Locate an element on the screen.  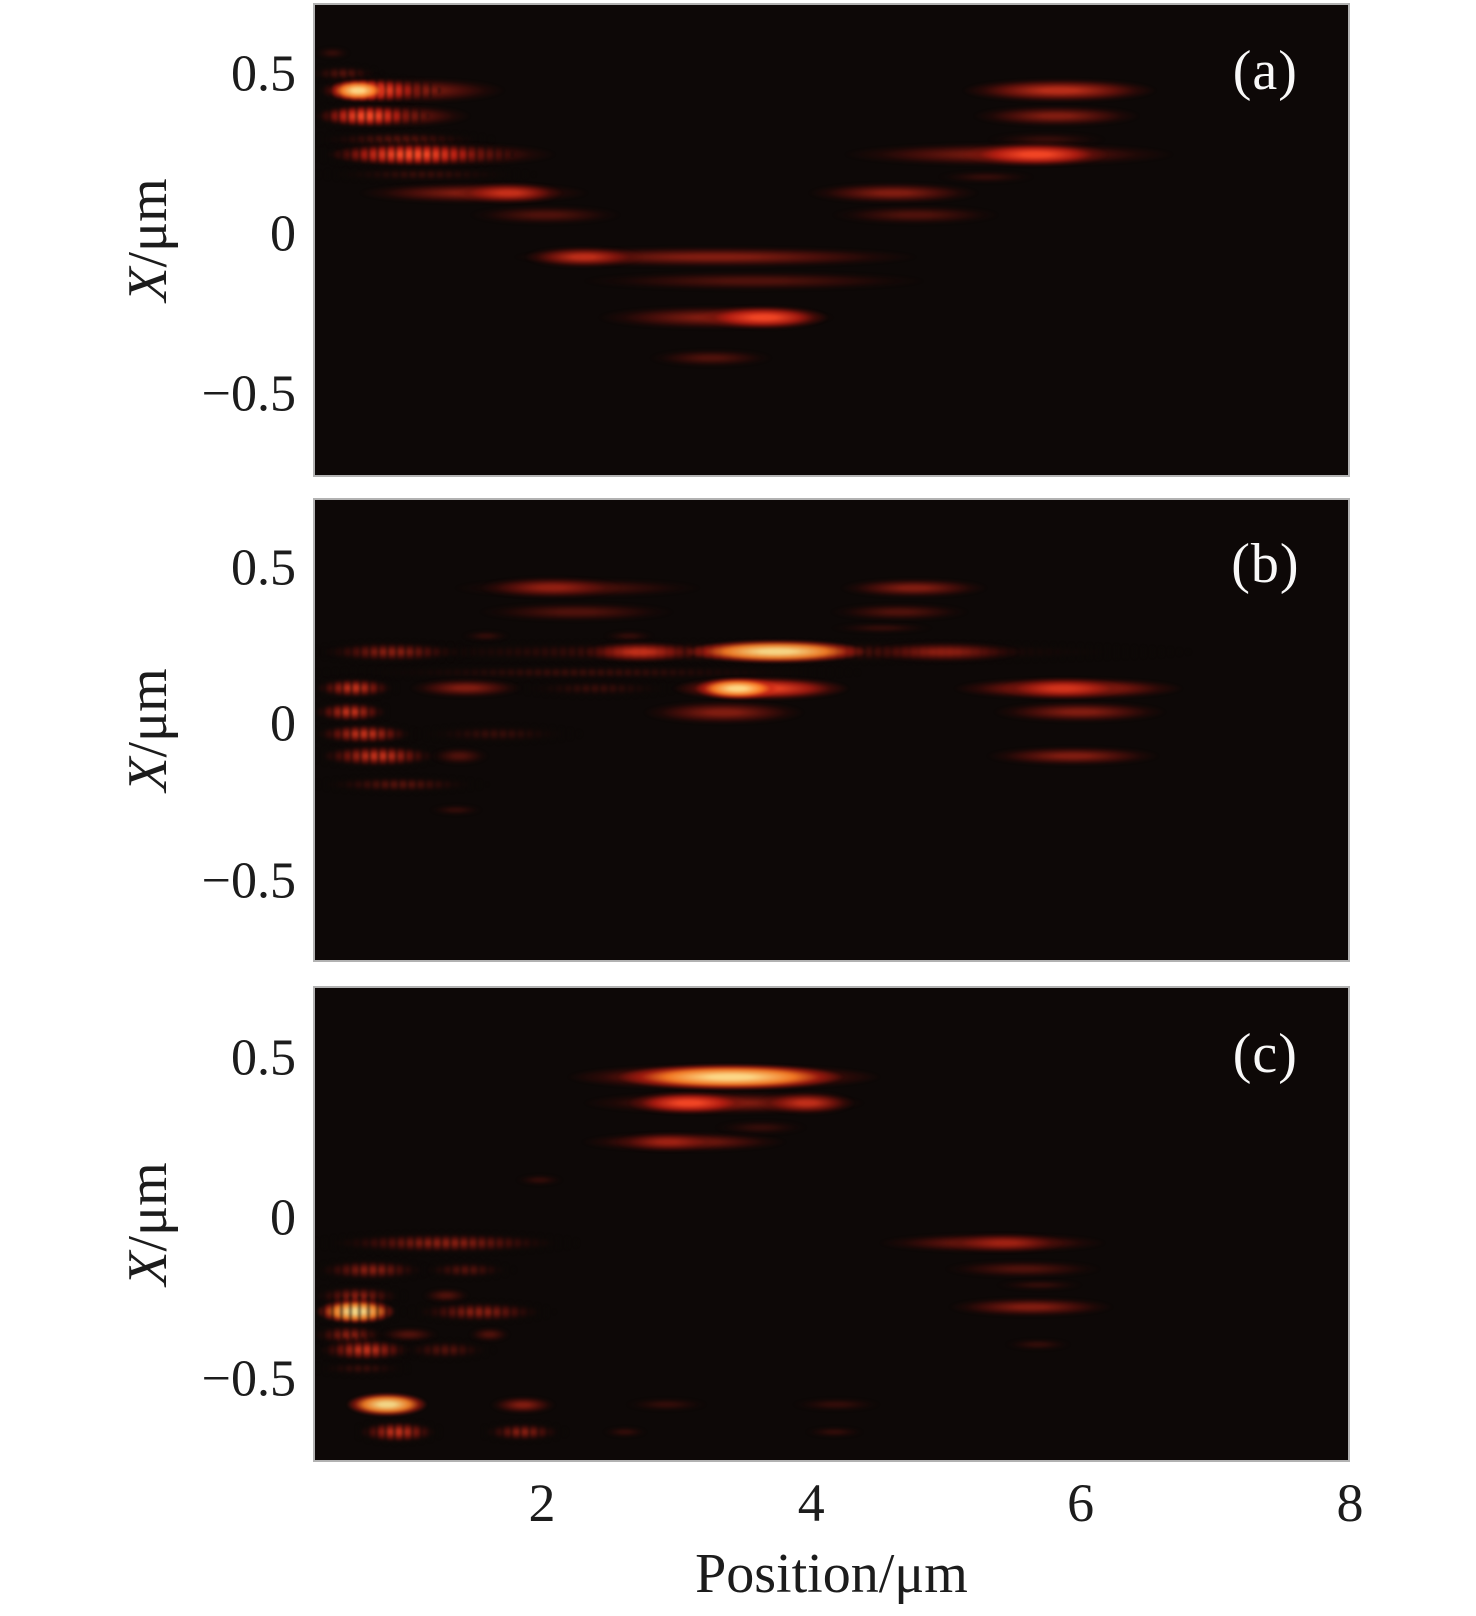
x-axis-title: Position/μm is located at coordinates (831, 1574).